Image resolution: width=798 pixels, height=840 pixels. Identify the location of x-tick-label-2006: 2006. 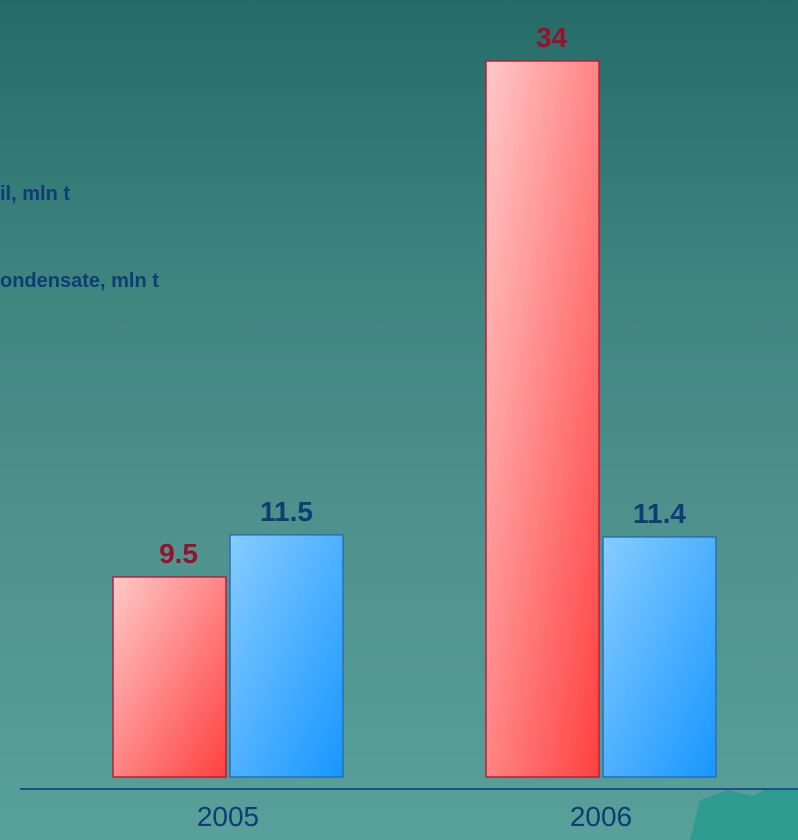
(601, 816).